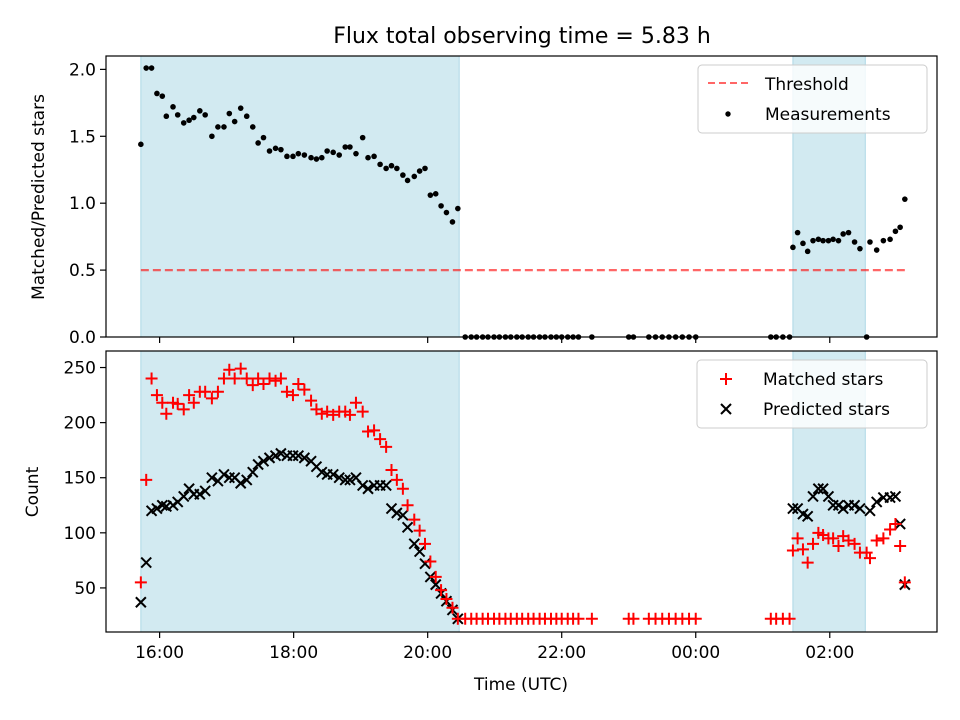 The height and width of the screenshot is (720, 960). Describe the element at coordinates (82, 204) in the screenshot. I see `ratio-ytick-label-2: 1.0` at that location.